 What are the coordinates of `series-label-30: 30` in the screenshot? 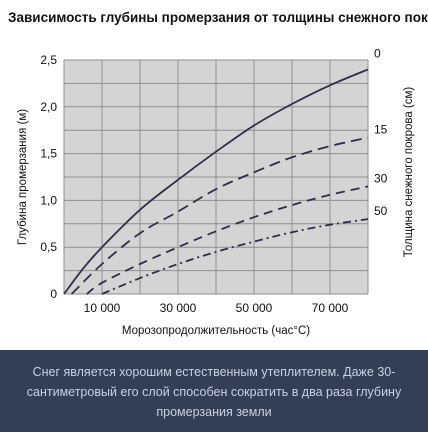 It's located at (381, 178).